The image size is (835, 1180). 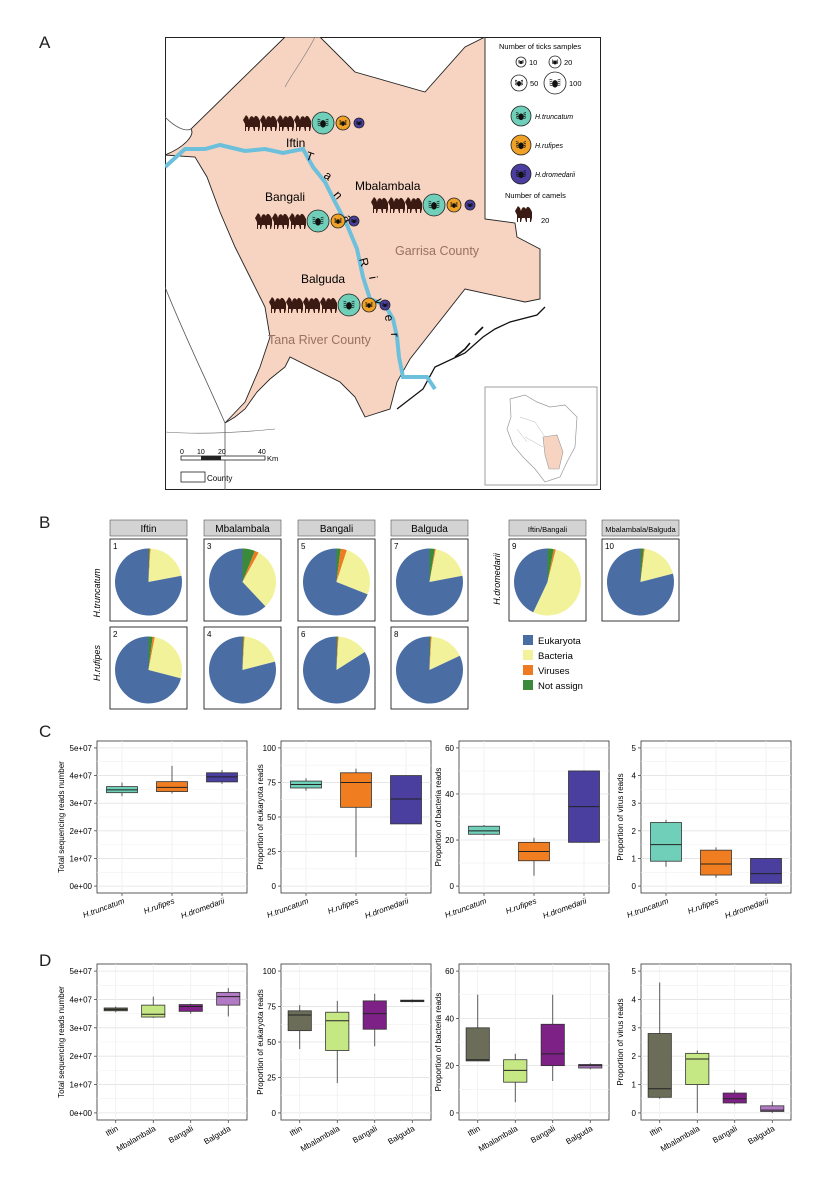 I want to click on y-tick-label: 3e+07, so click(x=81, y=1028).